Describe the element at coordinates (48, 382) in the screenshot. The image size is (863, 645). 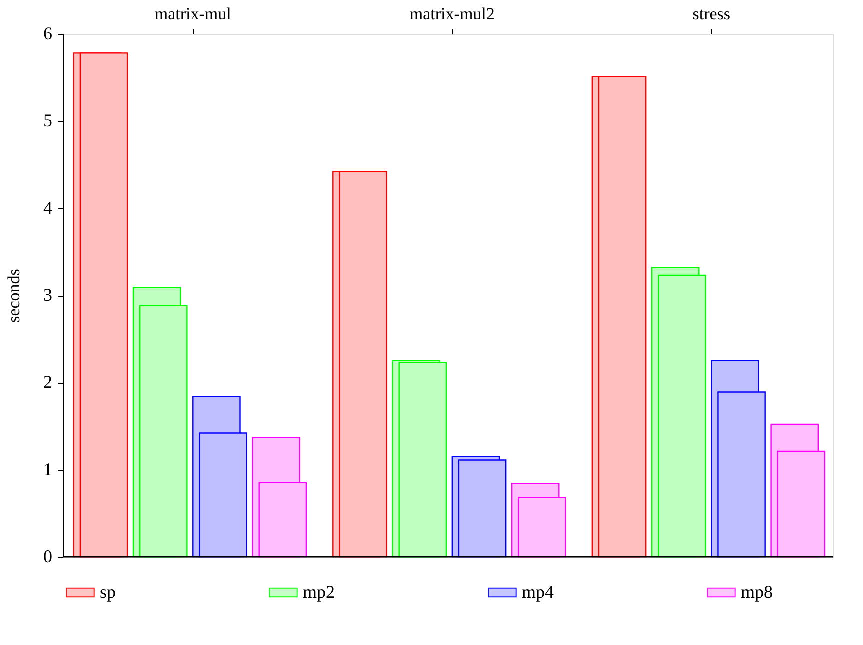
I see `y-tick-label: 2` at that location.